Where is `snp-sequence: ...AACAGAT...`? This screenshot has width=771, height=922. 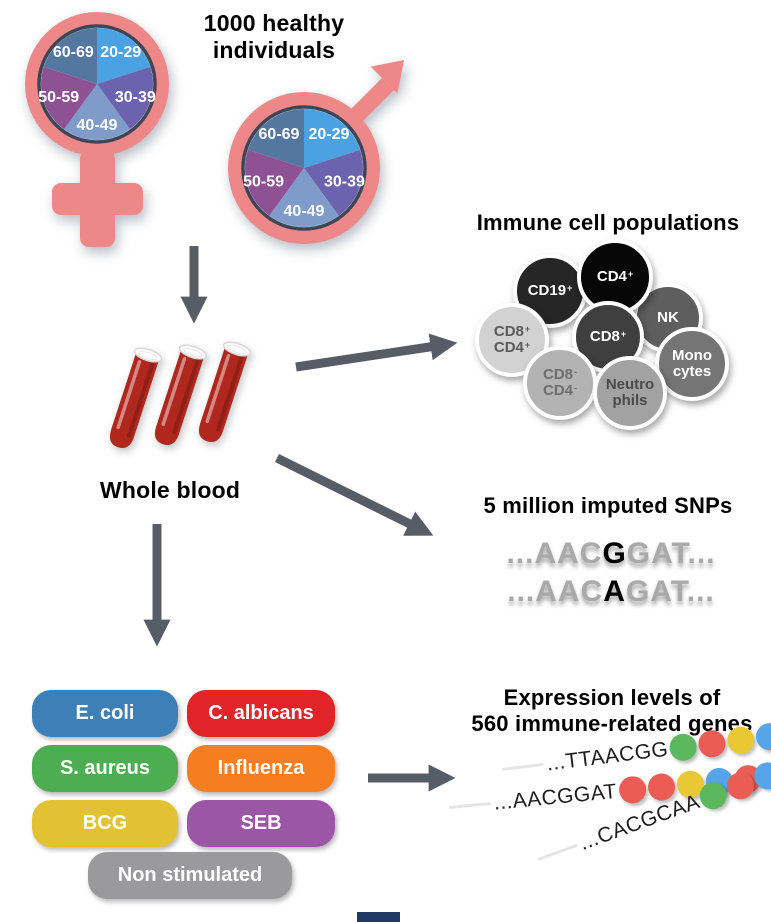 snp-sequence: ...AACAGAT... is located at coordinates (610, 592).